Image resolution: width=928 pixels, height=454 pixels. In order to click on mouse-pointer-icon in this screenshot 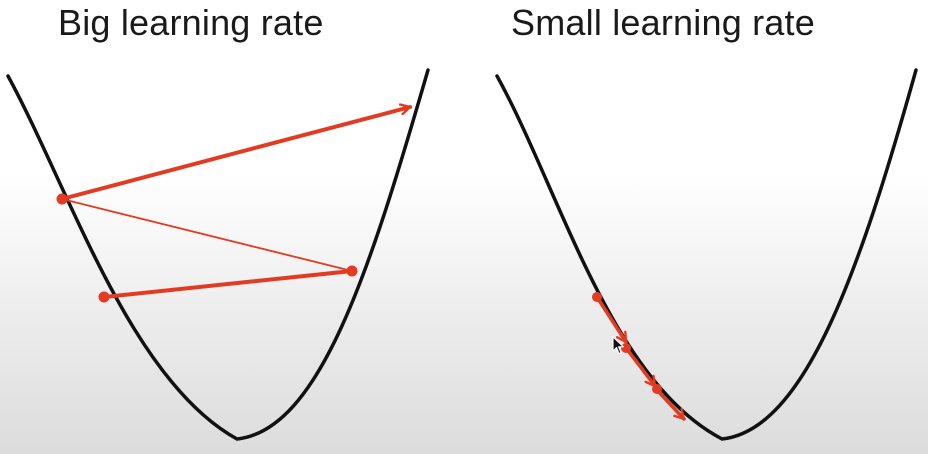, I will do `click(618, 345)`.